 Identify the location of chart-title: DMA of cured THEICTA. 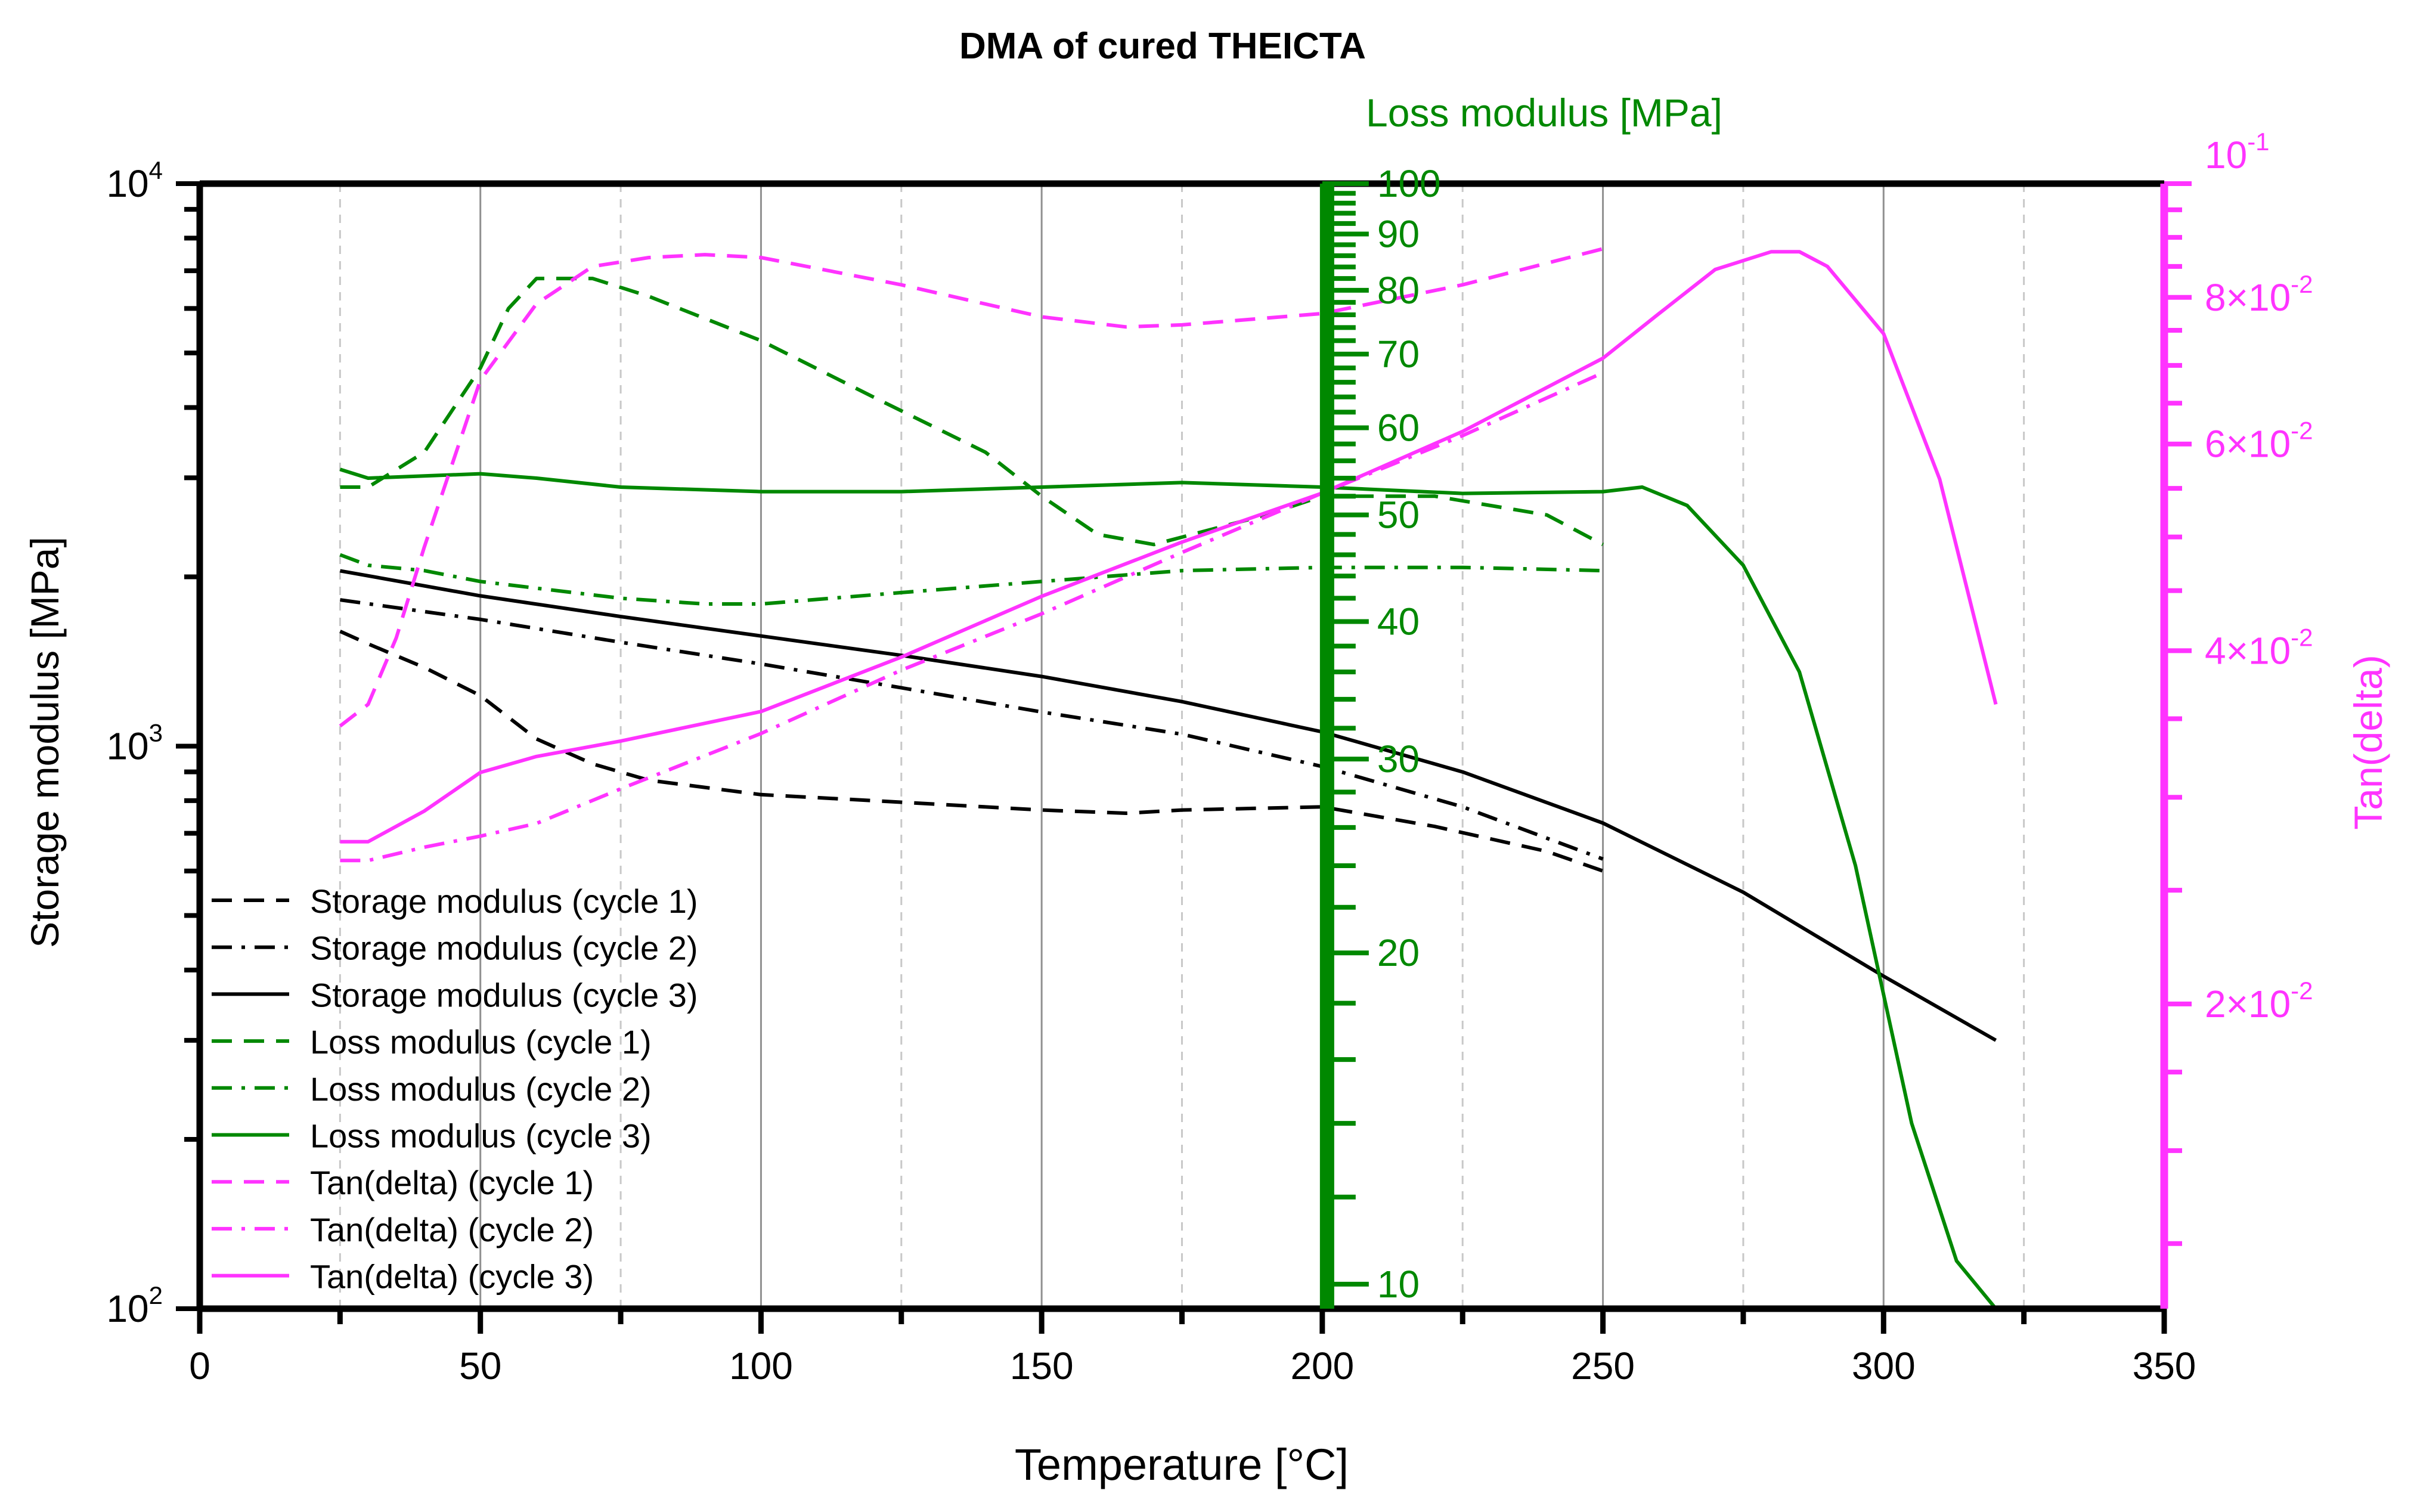
(1162, 46).